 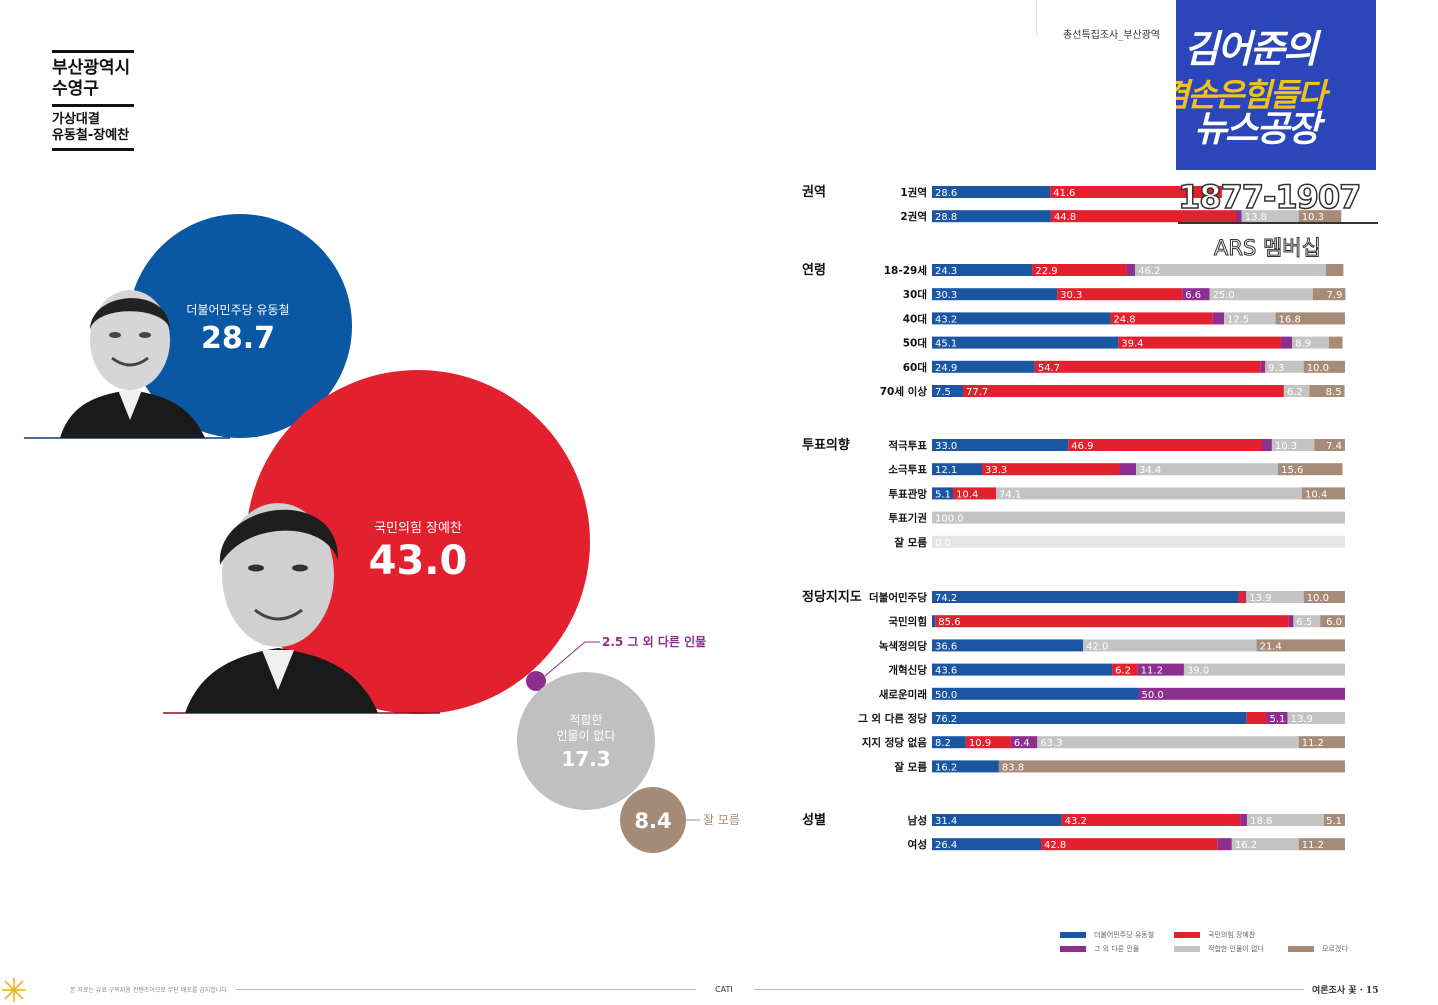 What do you see at coordinates (1152, 671) in the screenshot?
I see `bar-value-label: 11.2` at bounding box center [1152, 671].